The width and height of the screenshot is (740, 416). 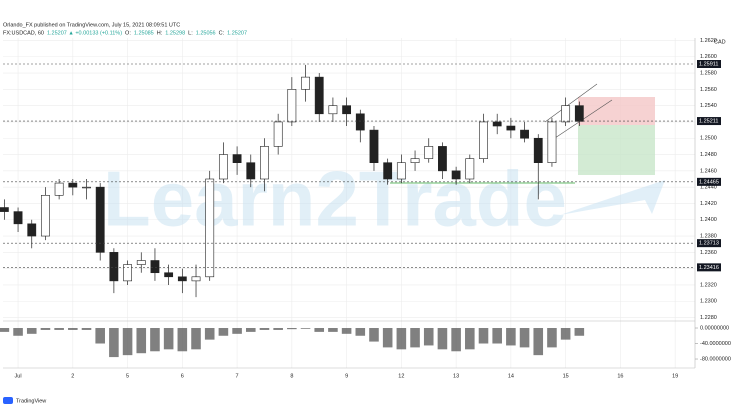 I want to click on level-label: 1.25911, so click(x=708, y=64).